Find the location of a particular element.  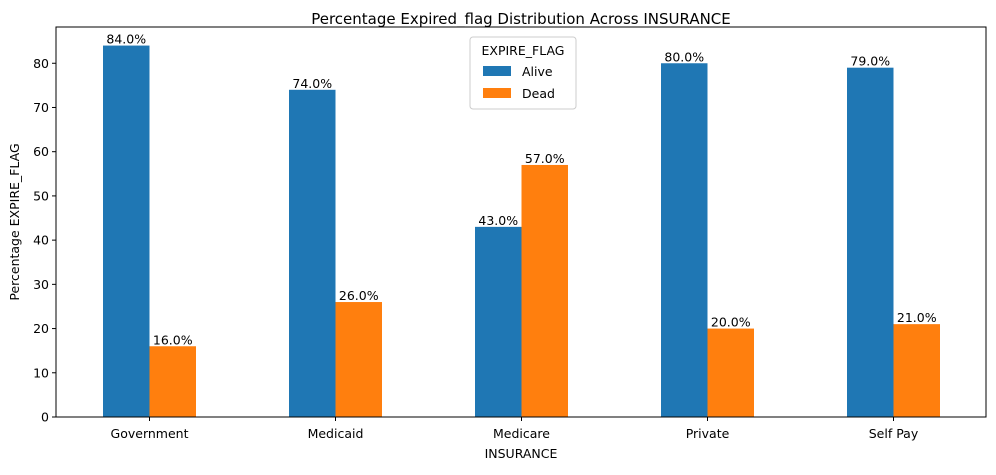

bar-label-alive-private: 80.0% is located at coordinates (684, 56).